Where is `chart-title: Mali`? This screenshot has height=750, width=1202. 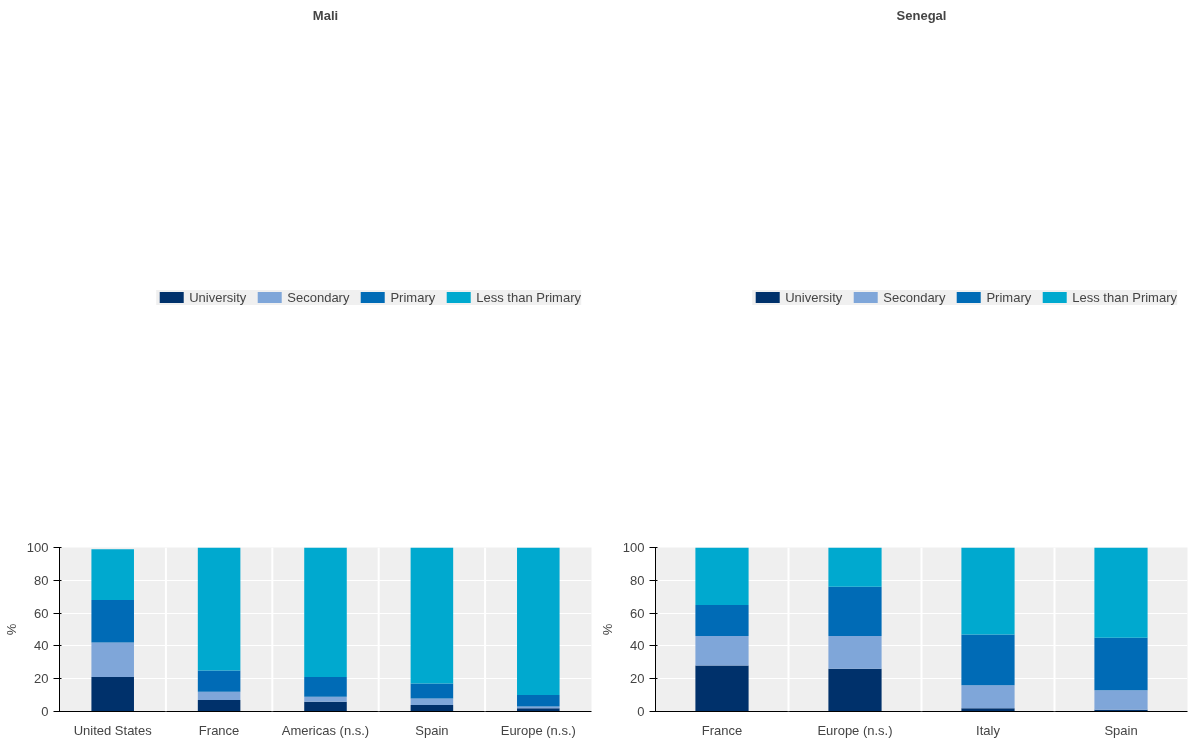 chart-title: Mali is located at coordinates (325, 15).